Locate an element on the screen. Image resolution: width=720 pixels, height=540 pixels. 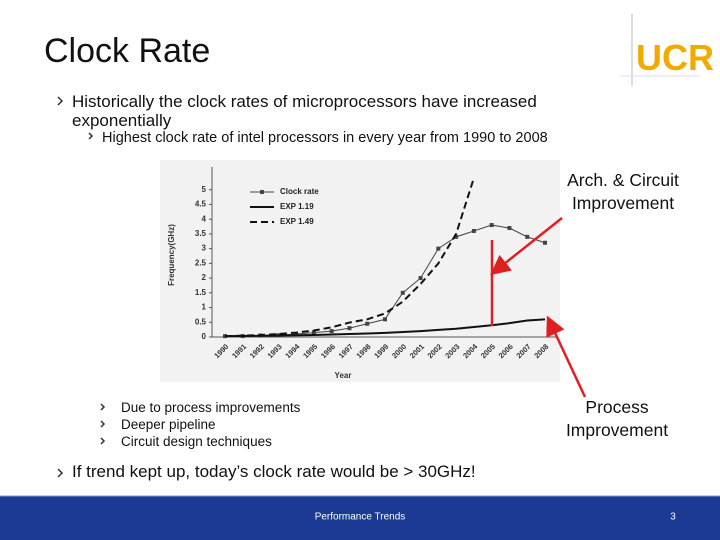
y-tick-label: 0 is located at coordinates (204, 336).